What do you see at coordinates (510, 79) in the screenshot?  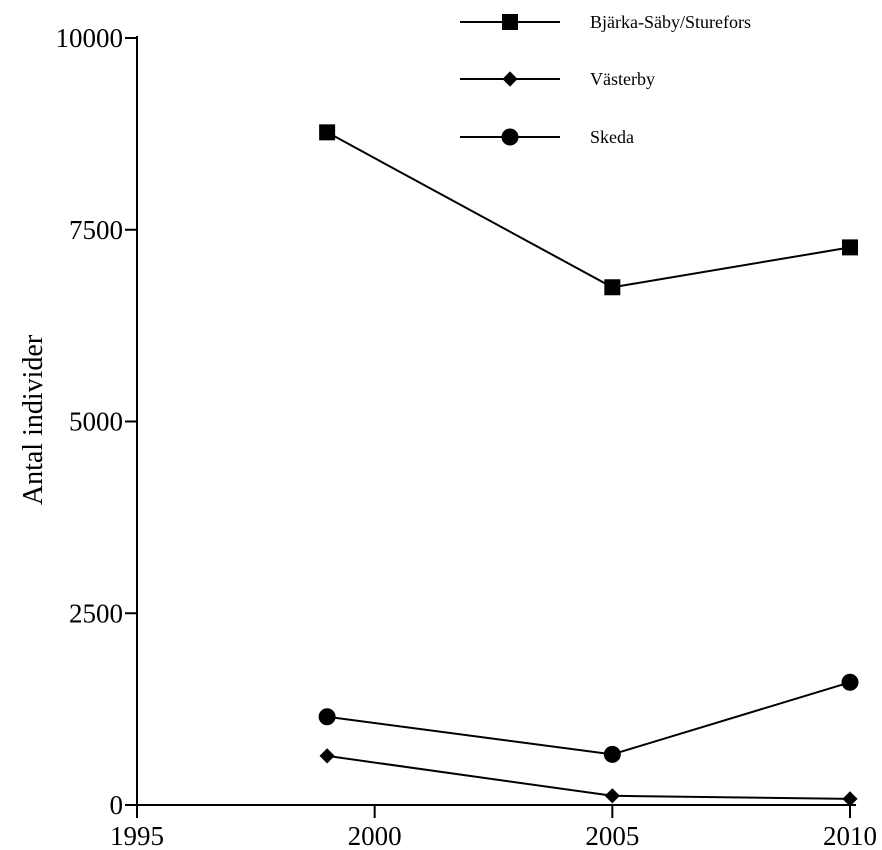 I see `legend-marker-diamond` at bounding box center [510, 79].